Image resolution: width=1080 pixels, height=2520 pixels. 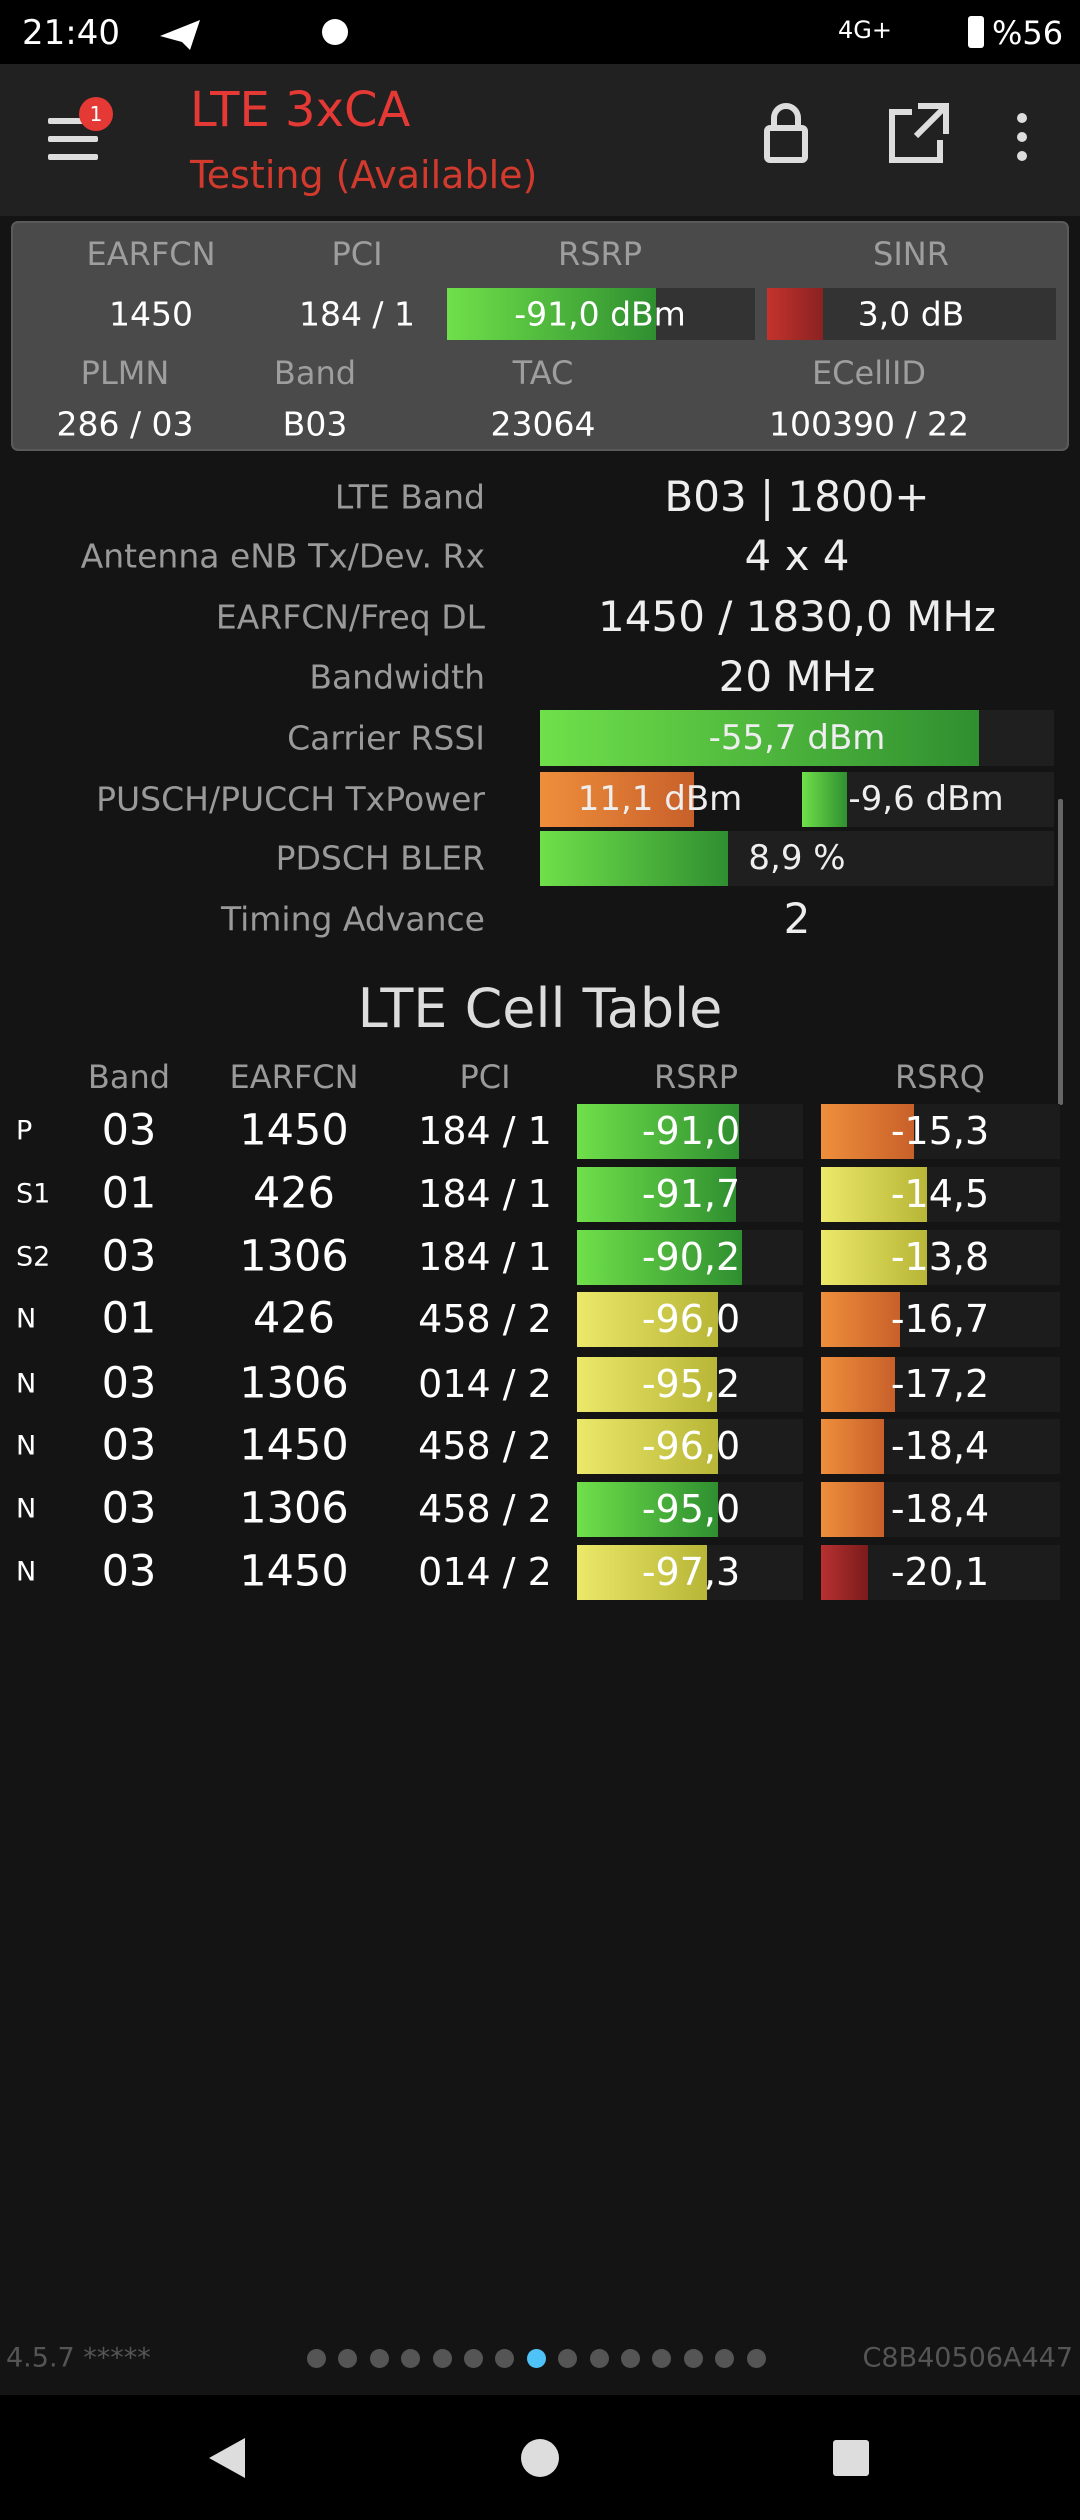 I want to click on bler-bar-track, so click(x=797, y=858).